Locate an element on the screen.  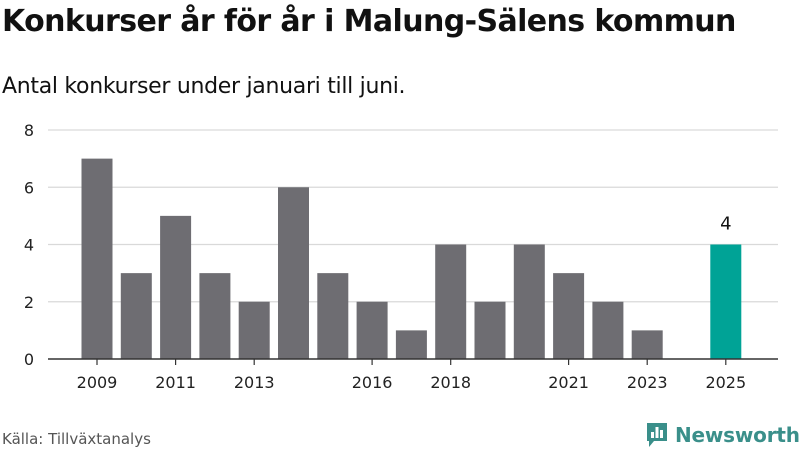
source-note: Källa: Tillväxtanalys is located at coordinates (76, 439).